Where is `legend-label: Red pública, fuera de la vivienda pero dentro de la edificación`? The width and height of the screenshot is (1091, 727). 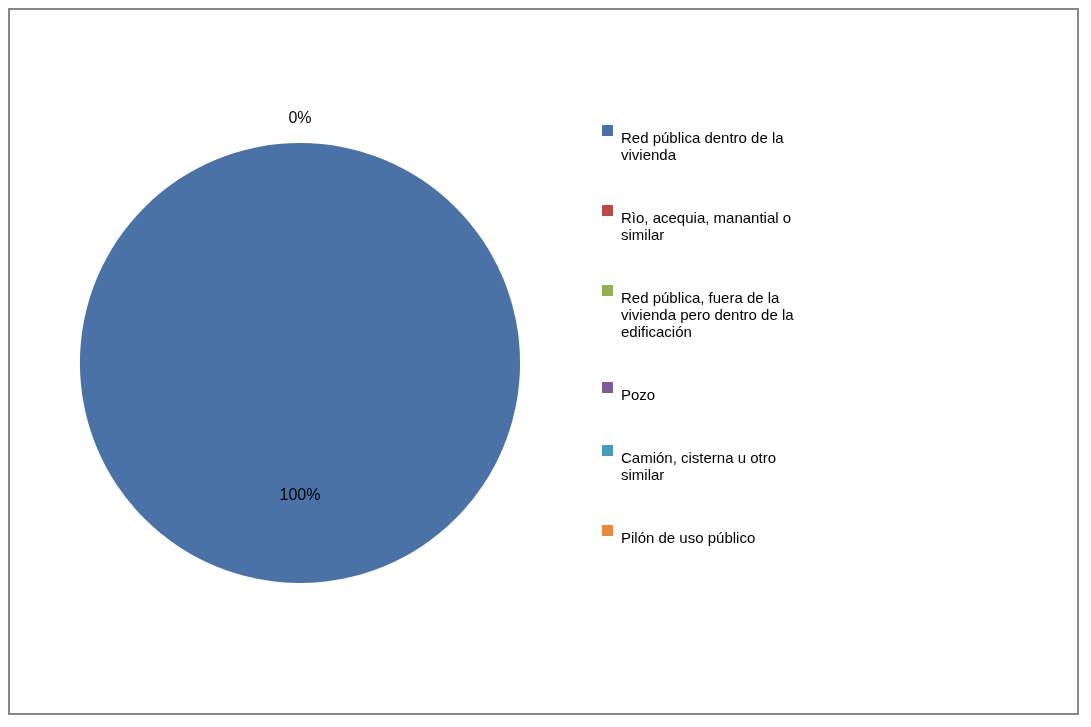 legend-label: Red pública, fuera de la vivienda pero dentro de la edificación is located at coordinates (708, 314).